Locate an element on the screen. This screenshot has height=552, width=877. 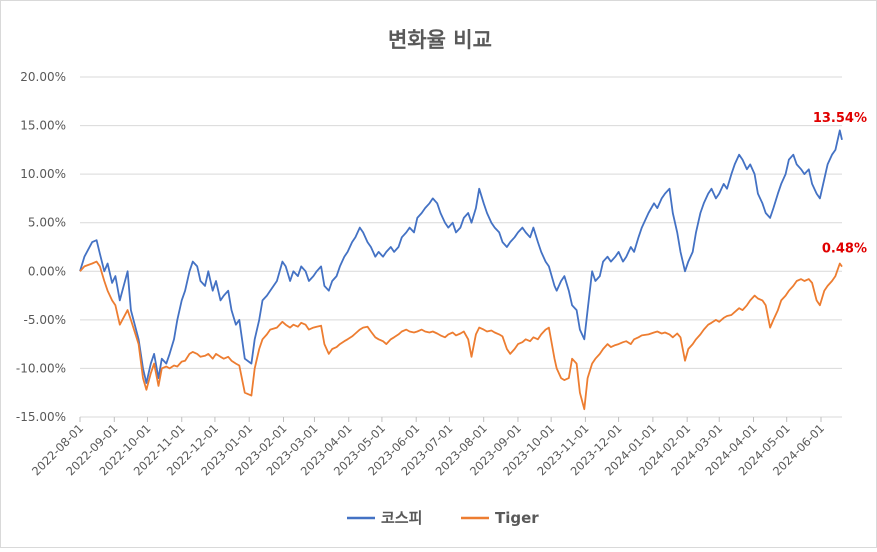
legend: 코스피 Tiger is located at coordinates (443, 518).